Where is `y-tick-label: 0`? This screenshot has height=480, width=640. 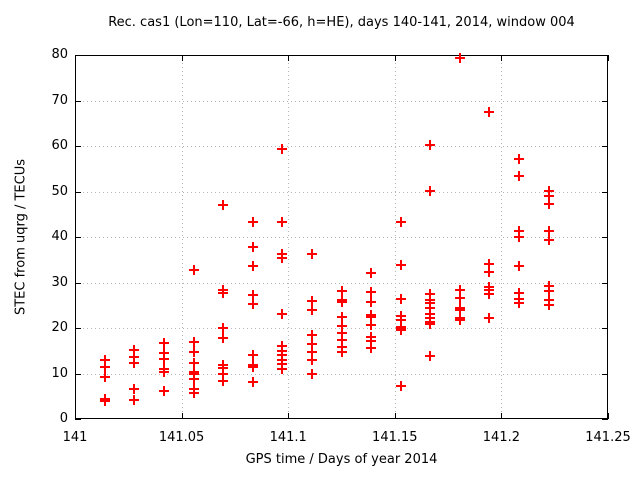
y-tick-label: 0 is located at coordinates (63, 418).